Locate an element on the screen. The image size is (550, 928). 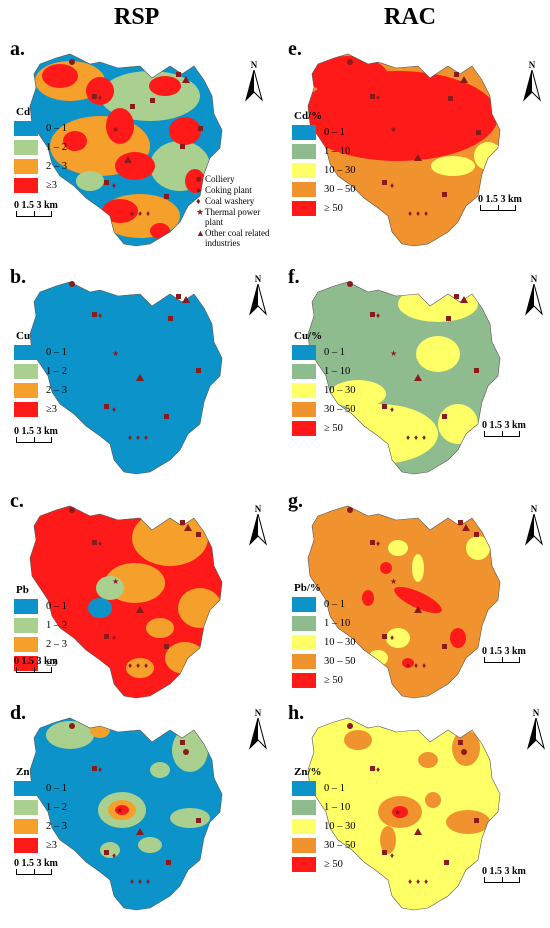
map-c: ♦ ♦ ♦ ♦ ♦ ★ is located at coordinates (126, 602).